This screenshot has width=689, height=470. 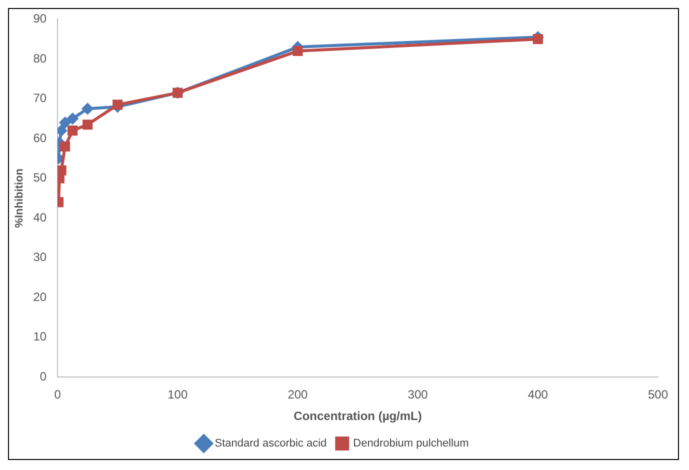 What do you see at coordinates (658, 395) in the screenshot?
I see `x-tick-label: 500` at bounding box center [658, 395].